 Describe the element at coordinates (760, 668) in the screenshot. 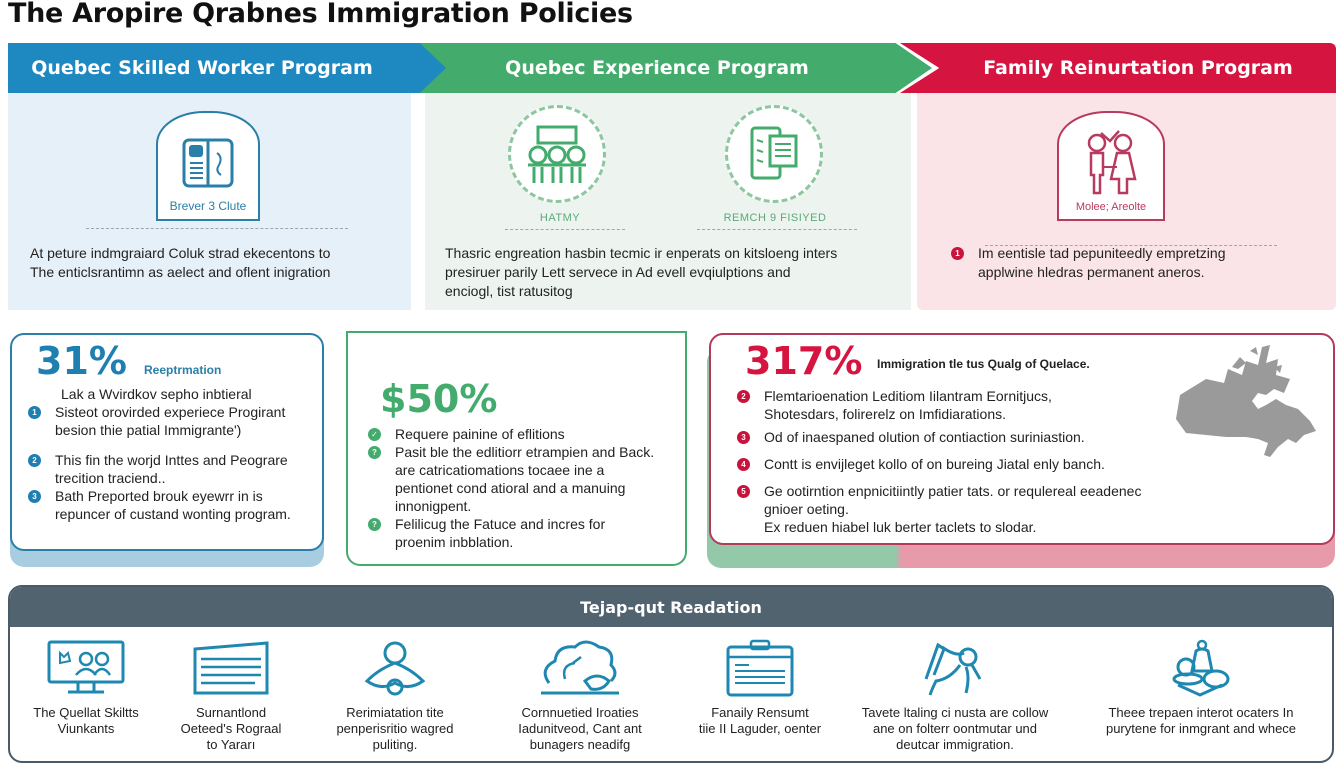

I see `clipboard-form-icon` at that location.